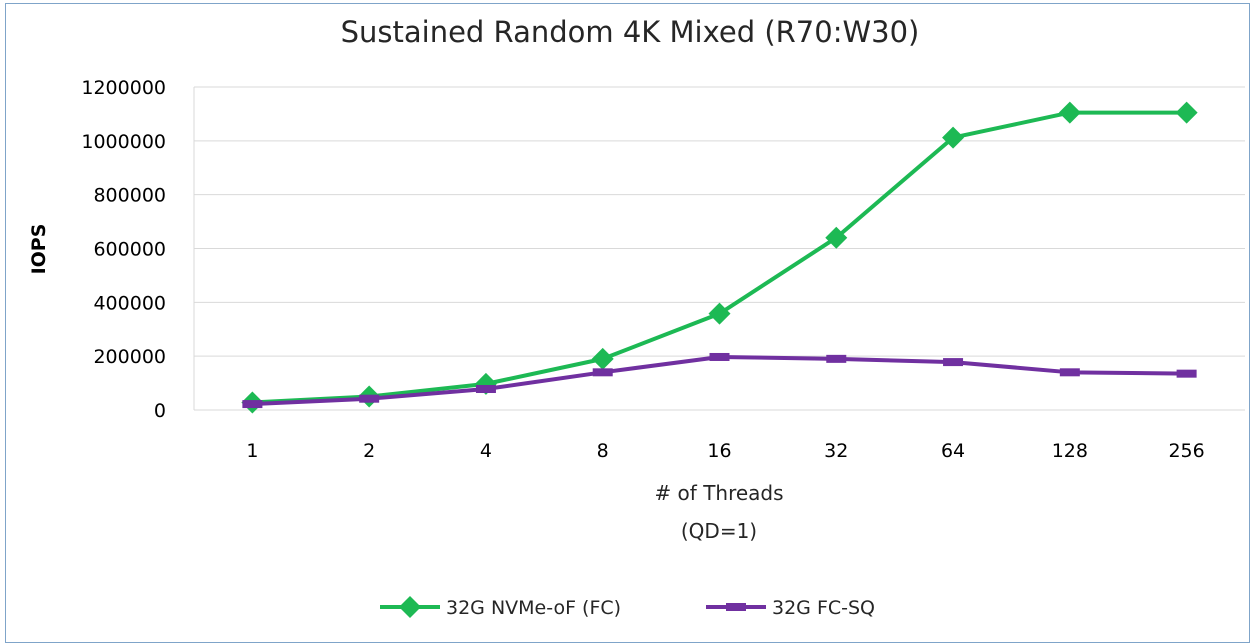 The width and height of the screenshot is (1257, 643). What do you see at coordinates (129, 250) in the screenshot?
I see `y-tick-label: 600000` at bounding box center [129, 250].